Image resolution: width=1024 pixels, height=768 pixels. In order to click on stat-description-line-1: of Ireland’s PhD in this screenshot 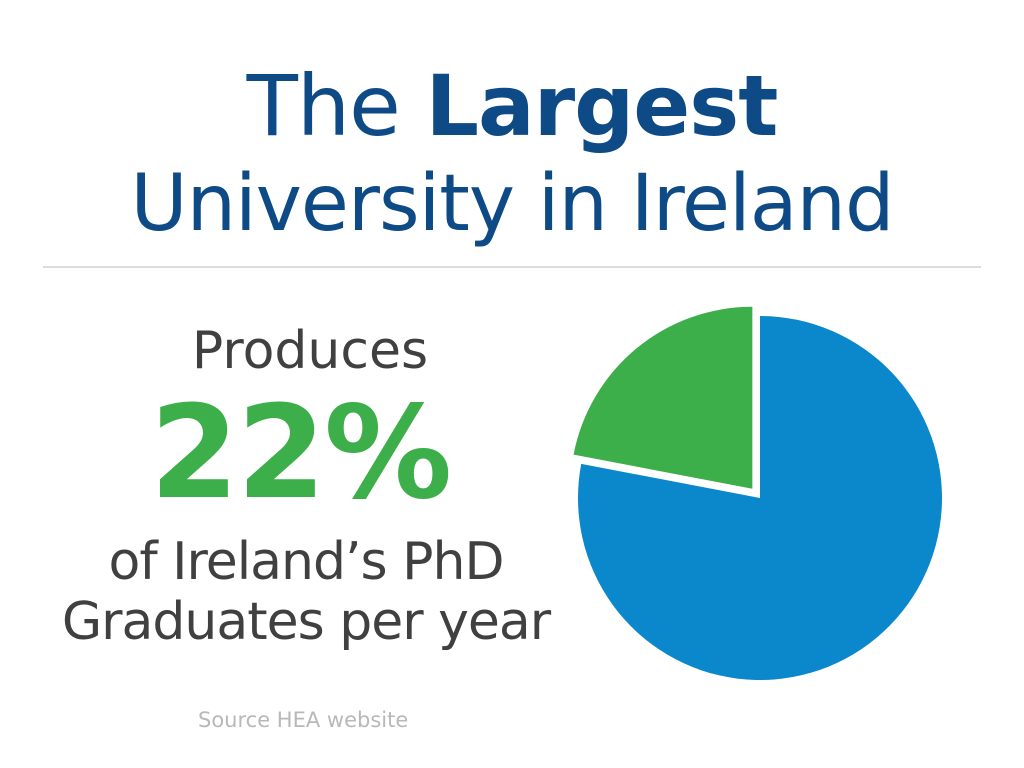, I will do `click(306, 562)`.